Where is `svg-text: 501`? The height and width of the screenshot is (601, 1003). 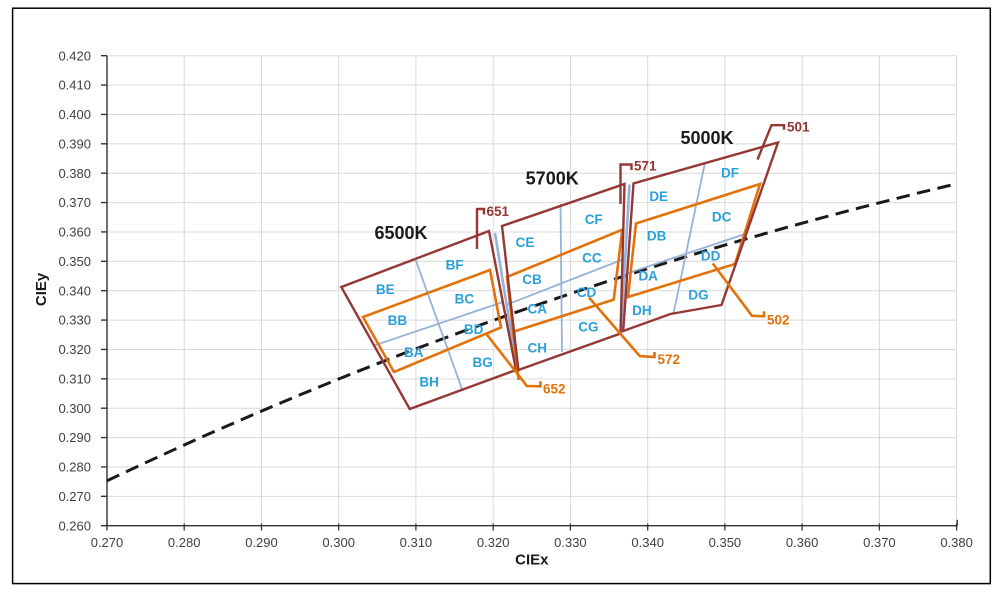 svg-text: 501 is located at coordinates (798, 127).